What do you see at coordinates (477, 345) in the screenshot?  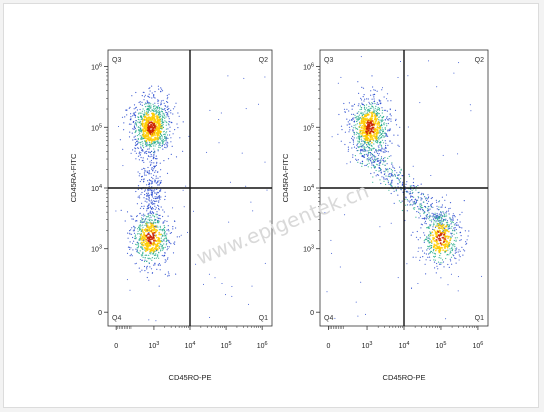 I see `tick-label: 106` at bounding box center [477, 345].